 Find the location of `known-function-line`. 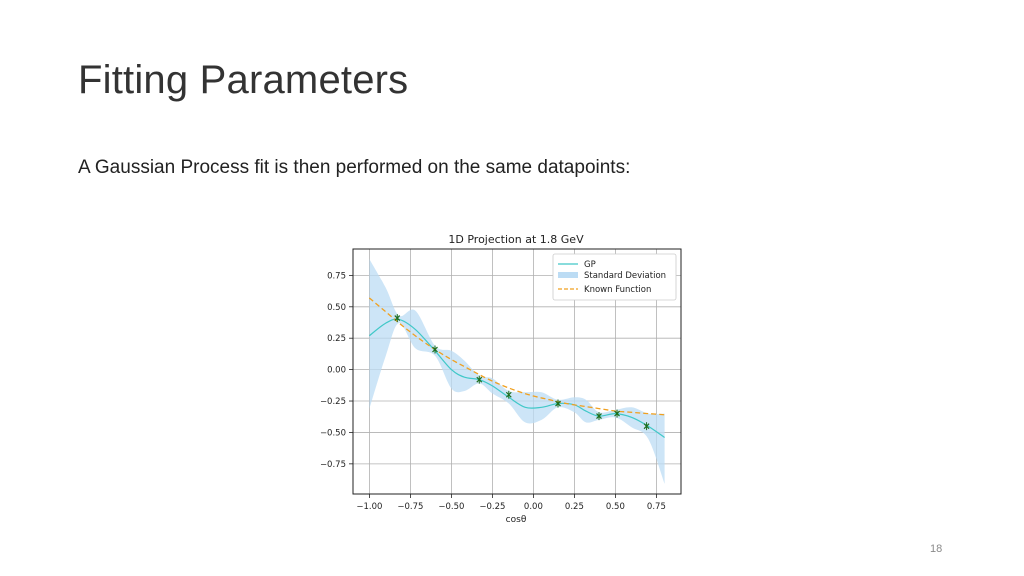

known-function-line is located at coordinates (516, 356).